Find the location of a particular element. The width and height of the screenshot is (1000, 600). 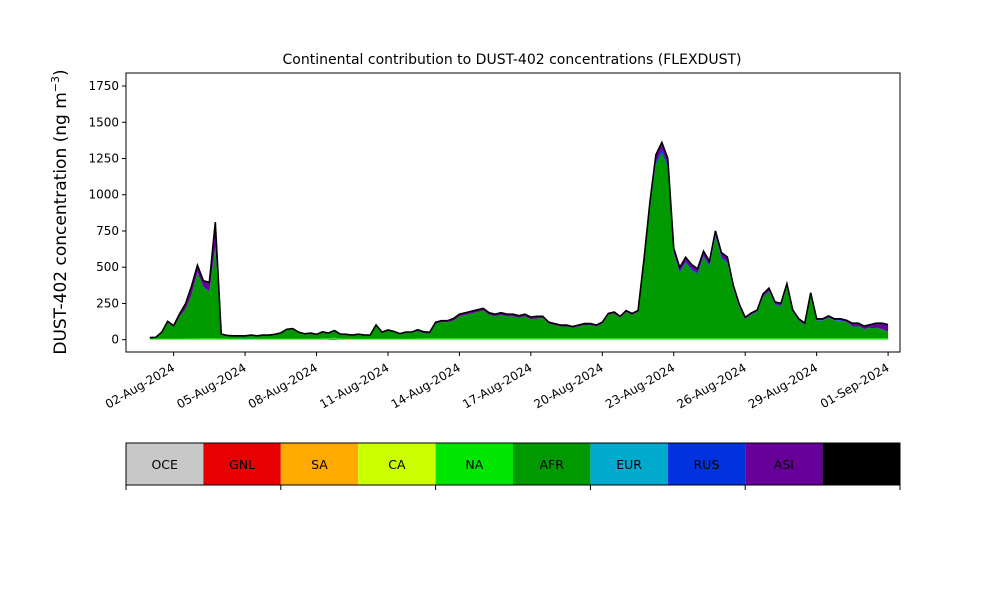

legend-swatch-sa is located at coordinates (319, 464).